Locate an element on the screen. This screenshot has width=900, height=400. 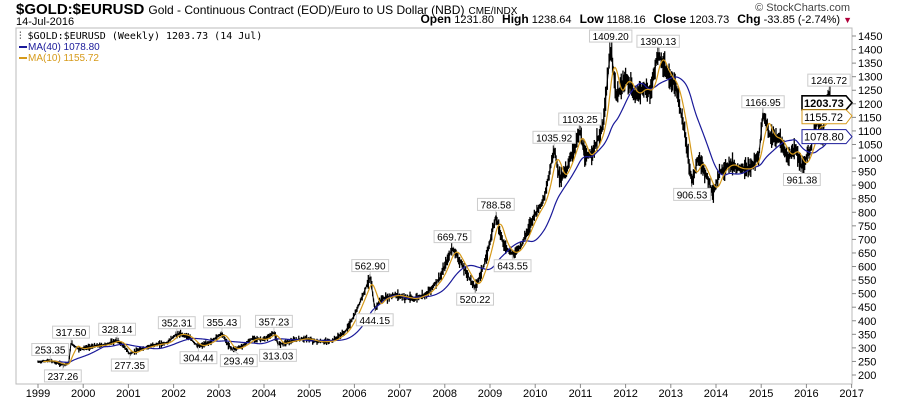
flag-box is located at coordinates (827, 137).